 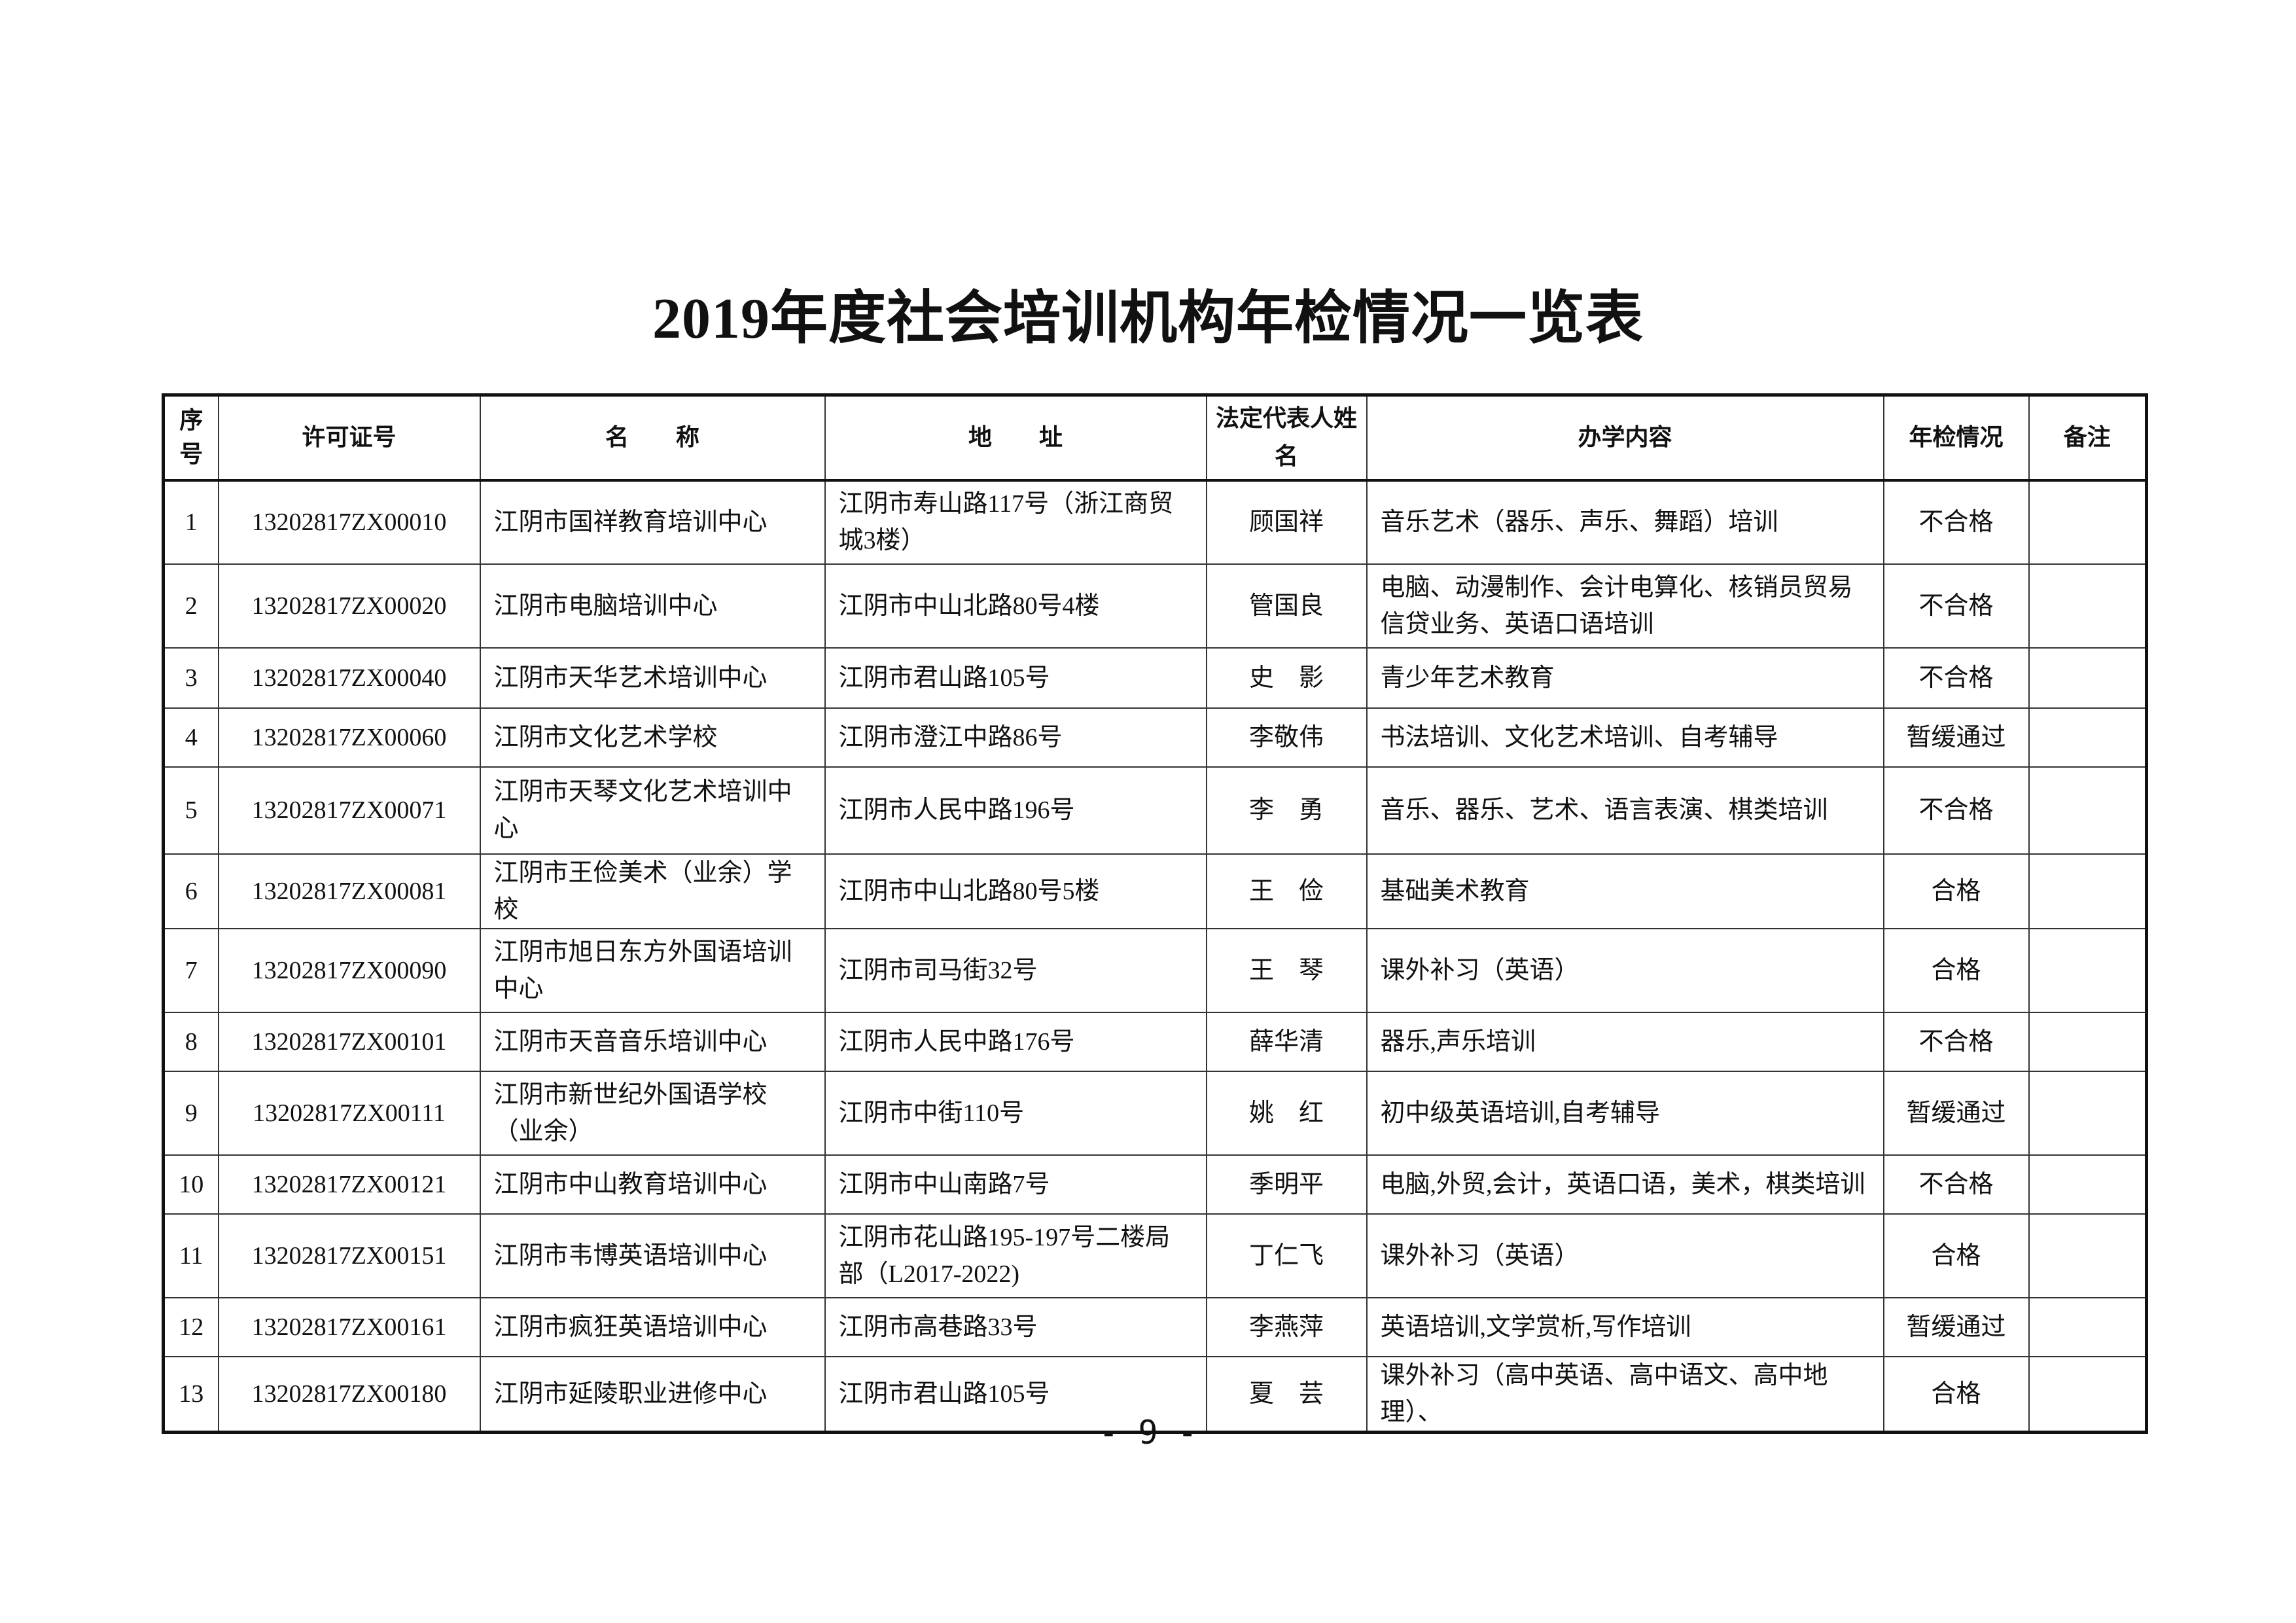 I want to click on cell-seq: 11, so click(x=191, y=1255).